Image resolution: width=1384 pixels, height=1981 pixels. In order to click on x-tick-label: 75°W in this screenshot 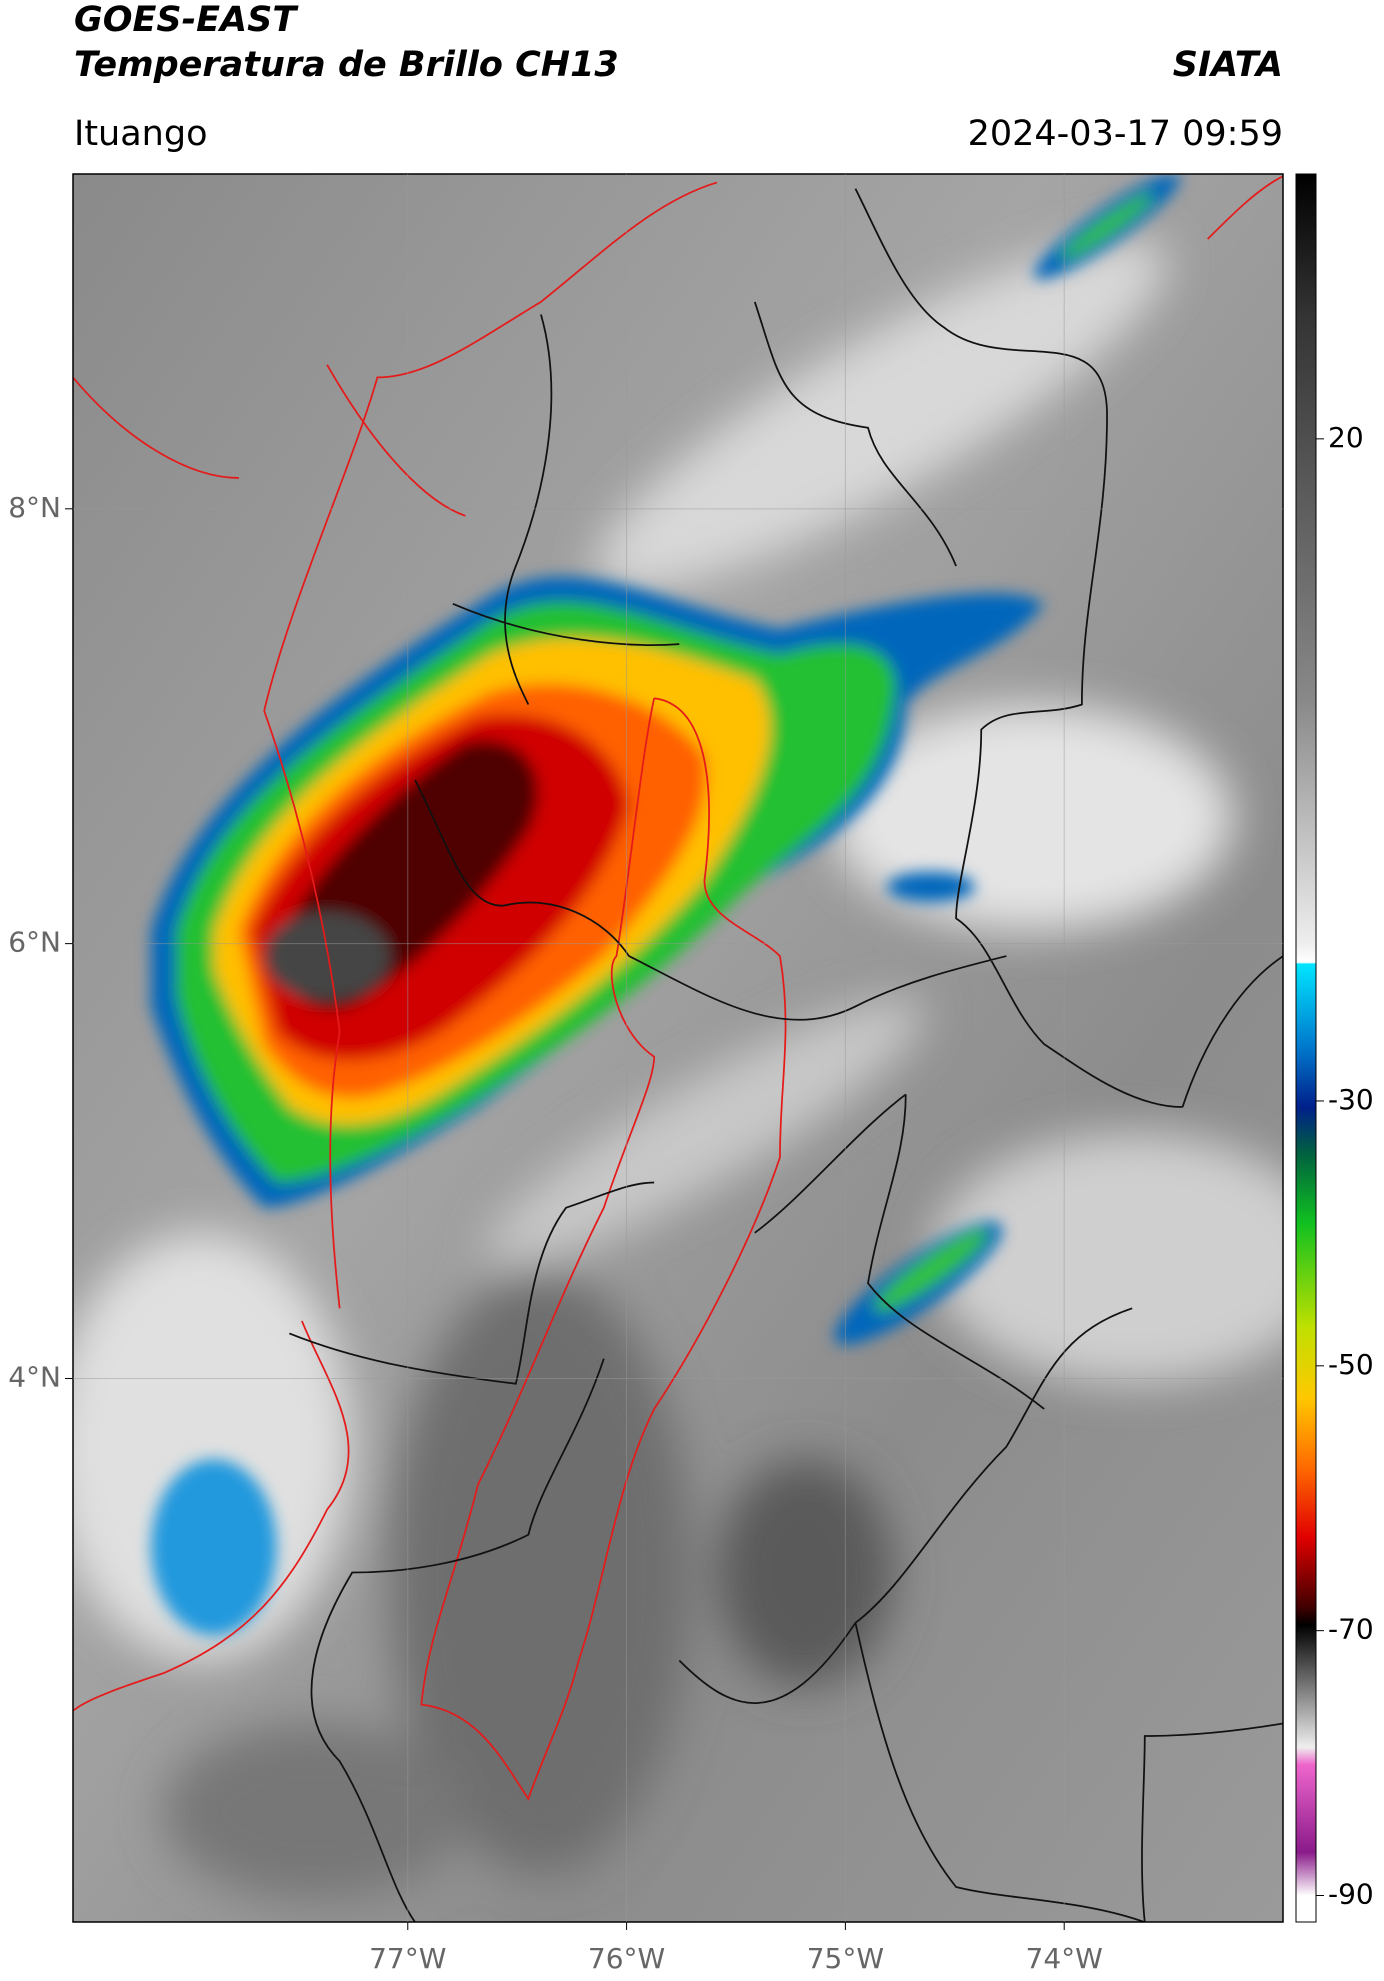, I will do `click(845, 1958)`.